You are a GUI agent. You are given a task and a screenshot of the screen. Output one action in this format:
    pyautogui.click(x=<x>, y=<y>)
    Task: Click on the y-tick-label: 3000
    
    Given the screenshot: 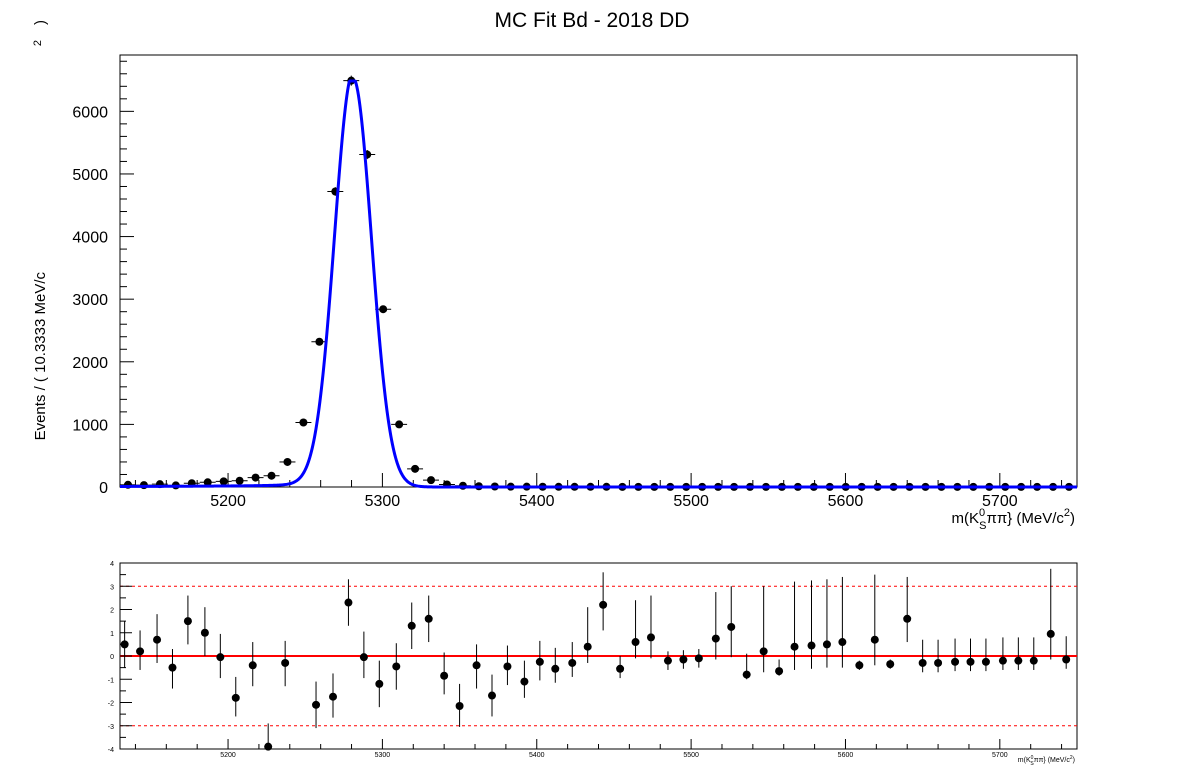 What is the action you would take?
    pyautogui.click(x=90, y=300)
    